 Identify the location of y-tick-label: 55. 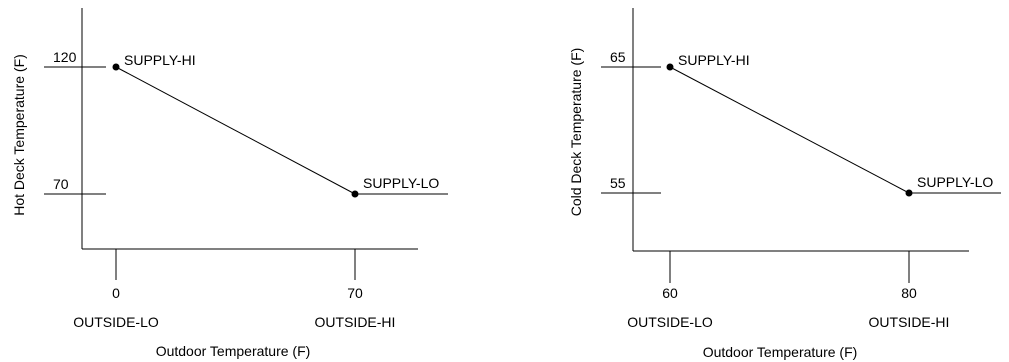
(618, 183).